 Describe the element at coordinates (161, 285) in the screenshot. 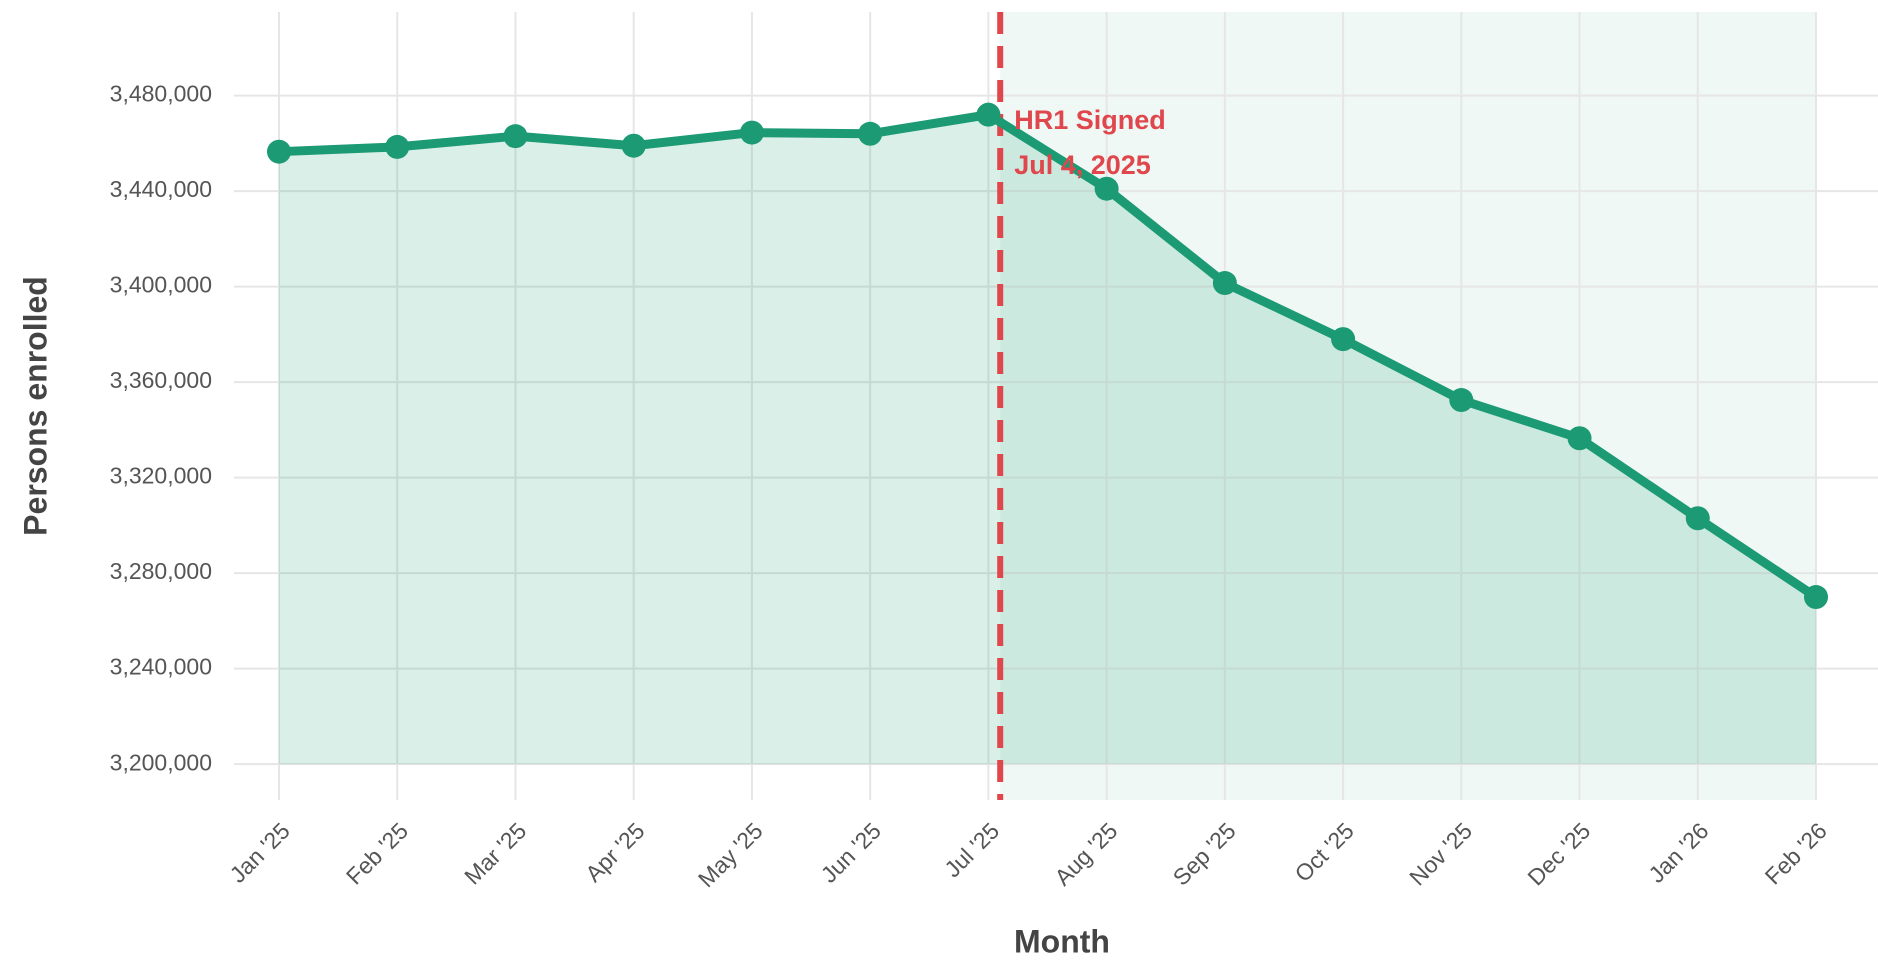

I see `y-tick-label: 3,400,000` at that location.